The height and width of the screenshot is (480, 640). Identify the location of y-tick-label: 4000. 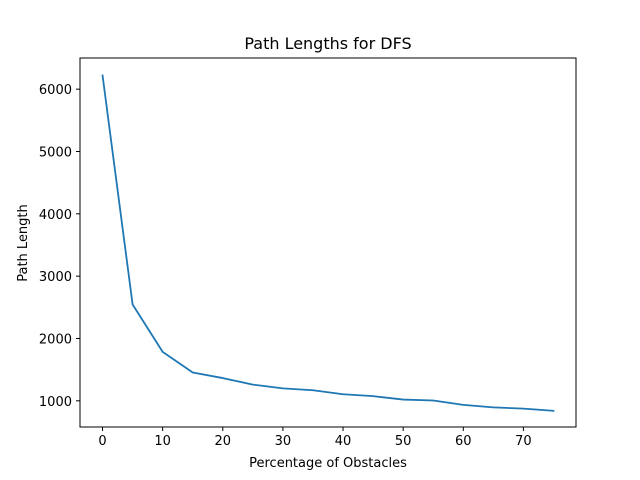
(55, 215).